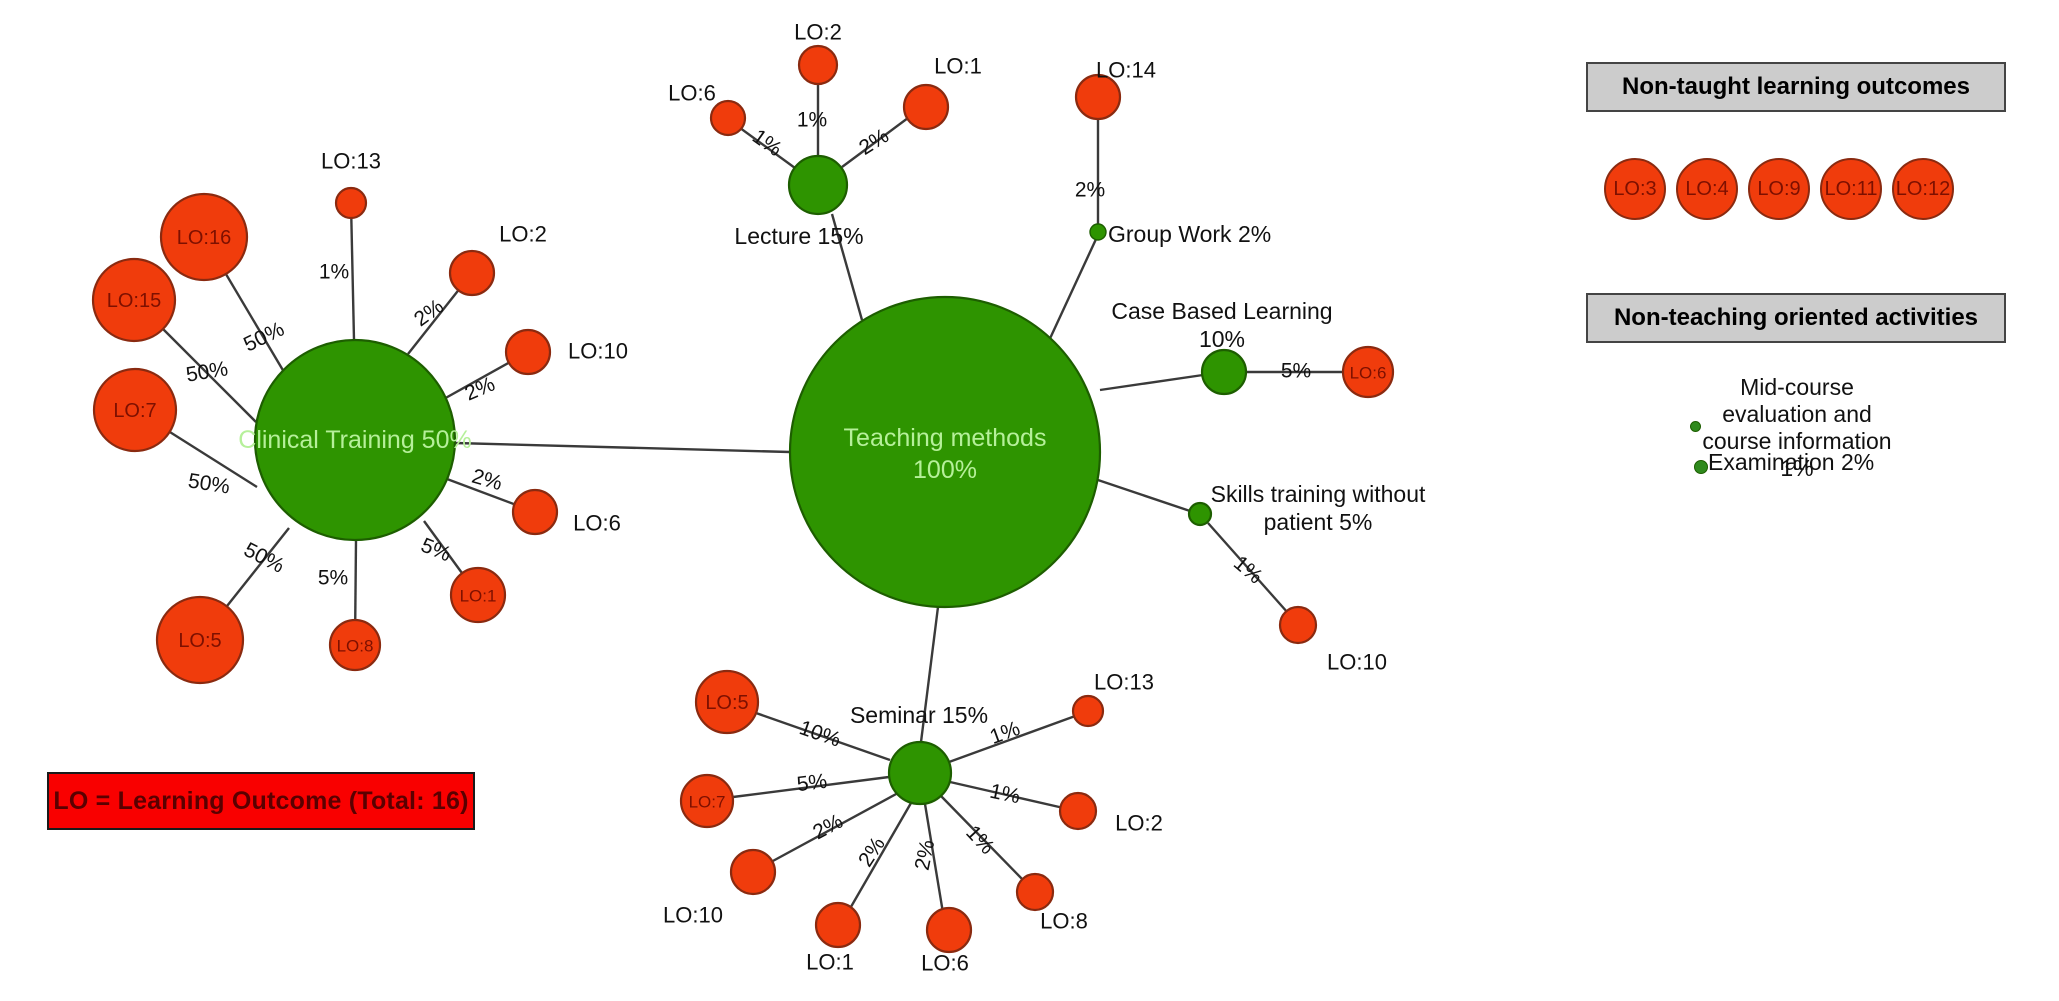 This screenshot has height=1001, width=2059. Describe the element at coordinates (1005, 794) in the screenshot. I see `edge-sem-lo2-weight: 1%` at that location.